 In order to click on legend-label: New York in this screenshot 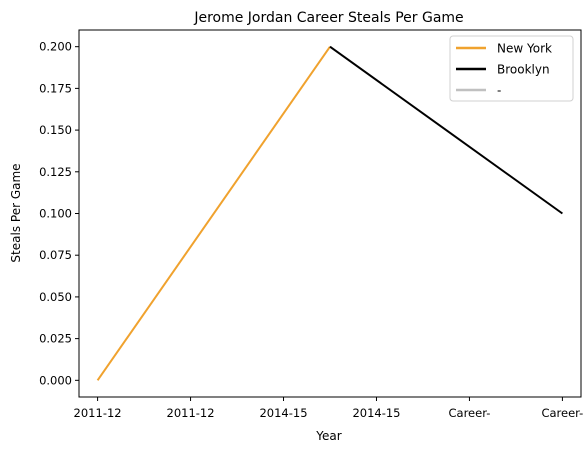, I will do `click(524, 49)`.